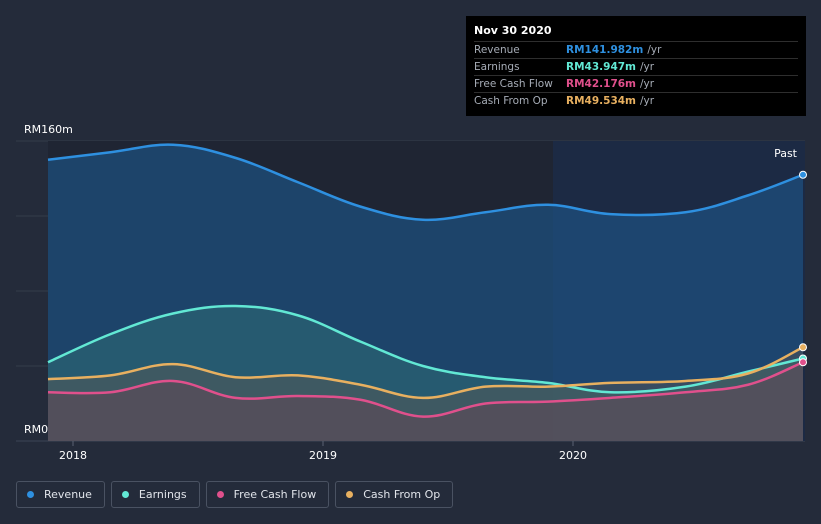 Image resolution: width=821 pixels, height=524 pixels. I want to click on tooltip-row-revenue: Revenue RM141.982m /yr, so click(636, 49).